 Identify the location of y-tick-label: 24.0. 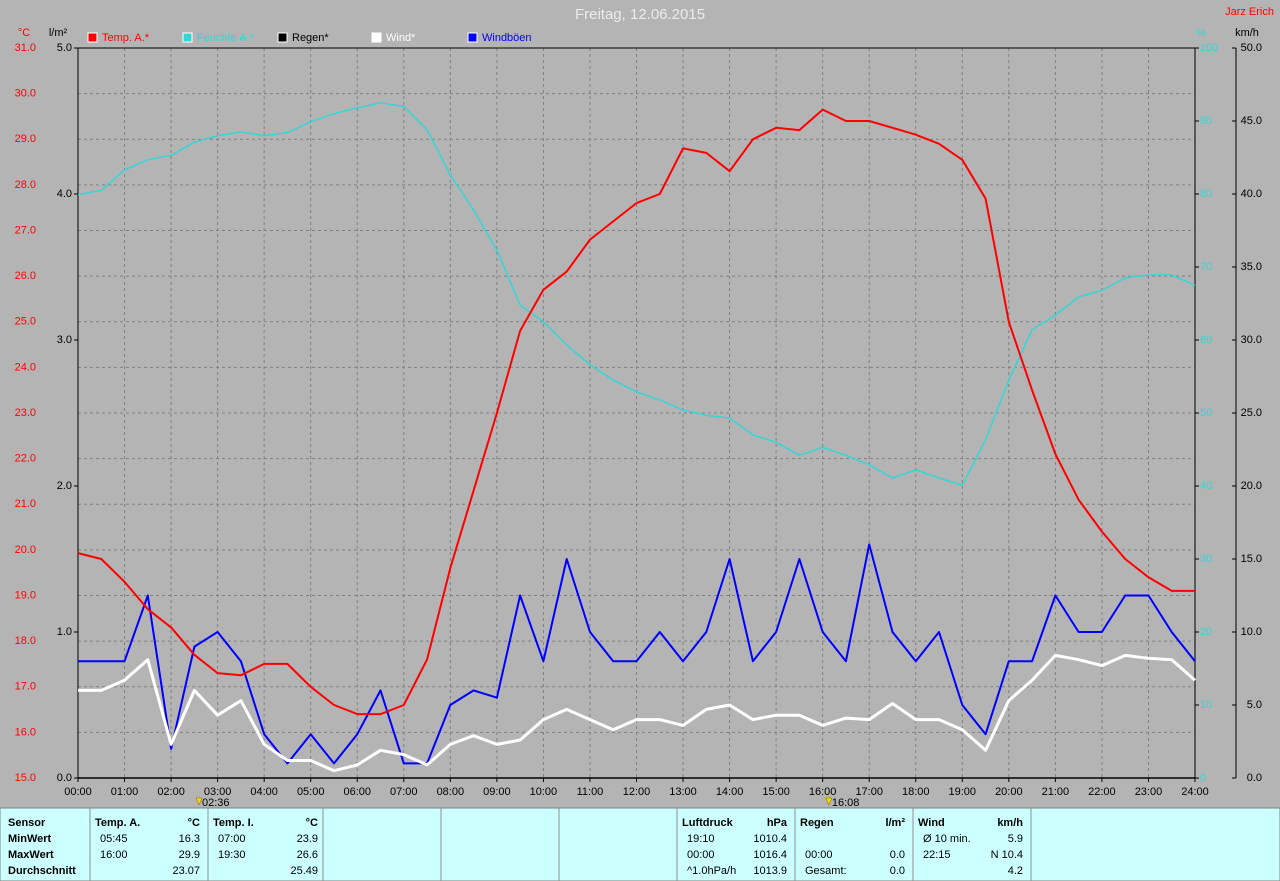
(25, 367).